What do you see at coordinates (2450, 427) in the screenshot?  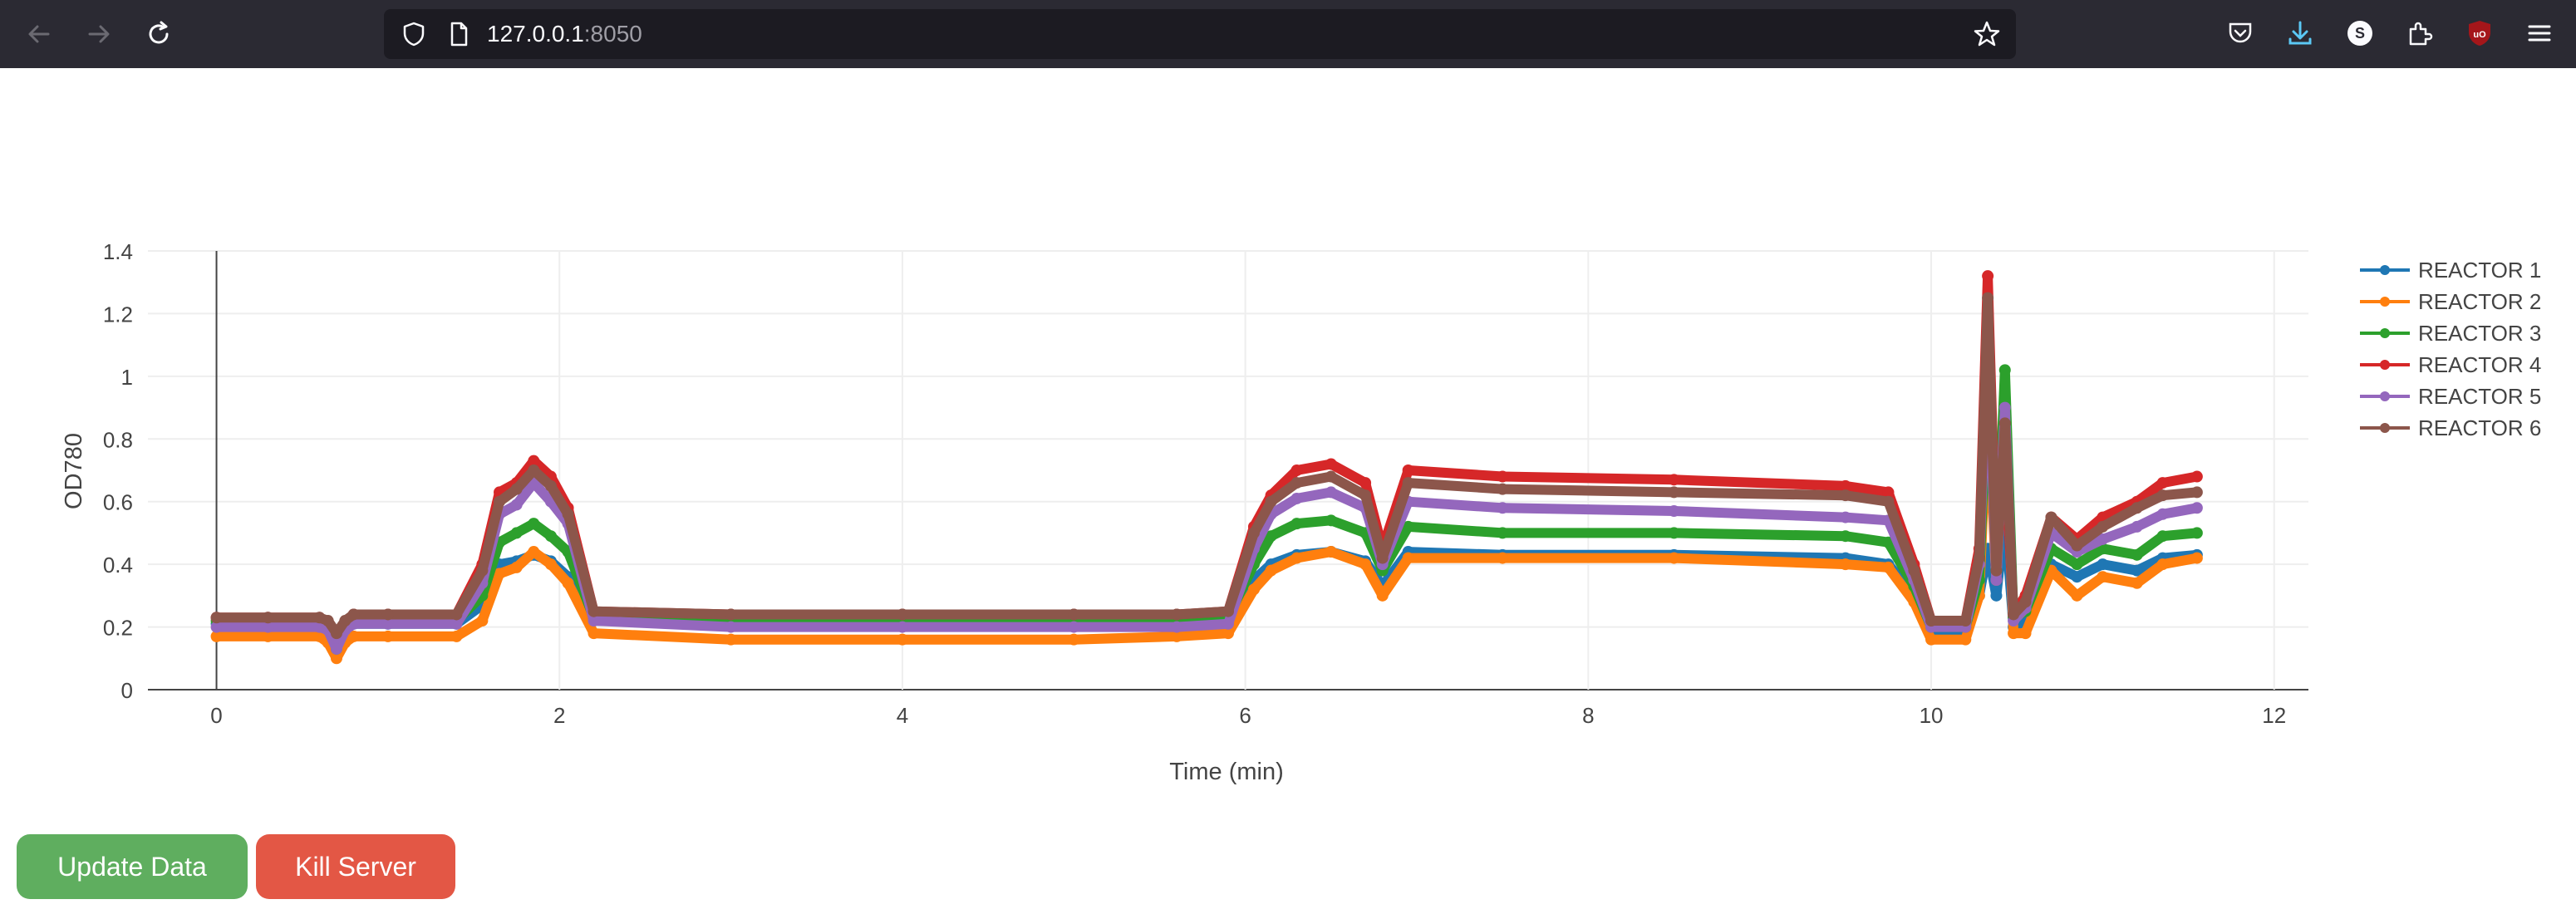 I see `legend-item-reactor-6: REACTOR 6` at bounding box center [2450, 427].